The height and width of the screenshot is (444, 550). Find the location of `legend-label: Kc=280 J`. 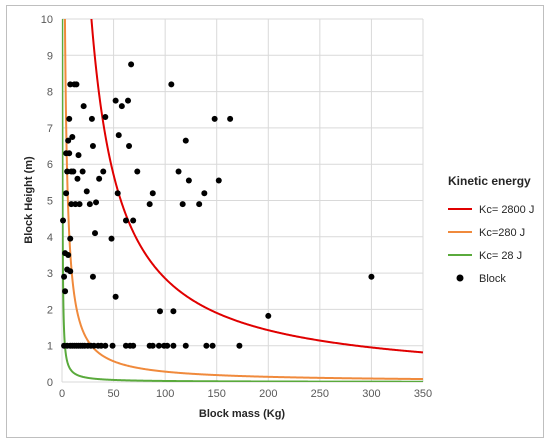

legend-label: Kc=280 J is located at coordinates (502, 233).